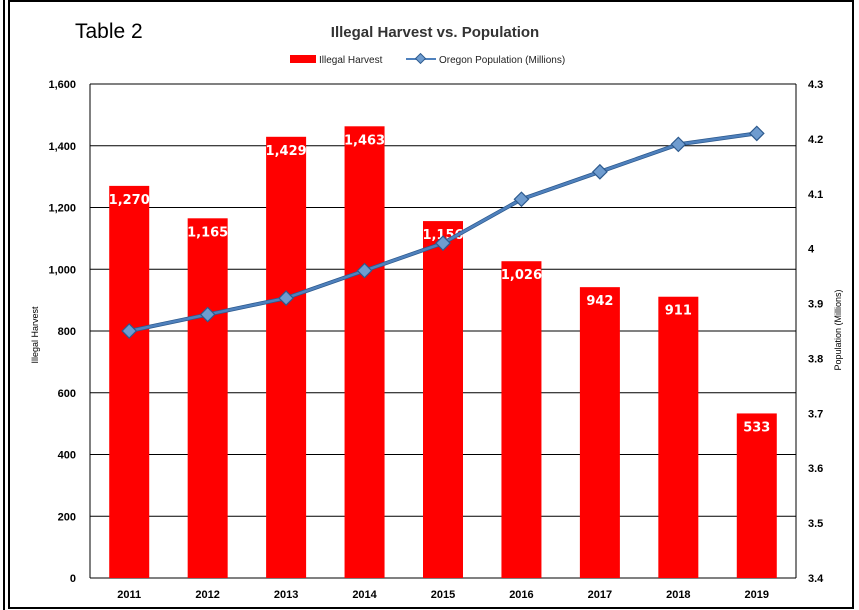 The width and height of the screenshot is (859, 610). I want to click on right-axis-ticks: 3.4 3.5 3.6 3.7 3.8 3.9 4 4.1 4.2 4.3, so click(816, 332).